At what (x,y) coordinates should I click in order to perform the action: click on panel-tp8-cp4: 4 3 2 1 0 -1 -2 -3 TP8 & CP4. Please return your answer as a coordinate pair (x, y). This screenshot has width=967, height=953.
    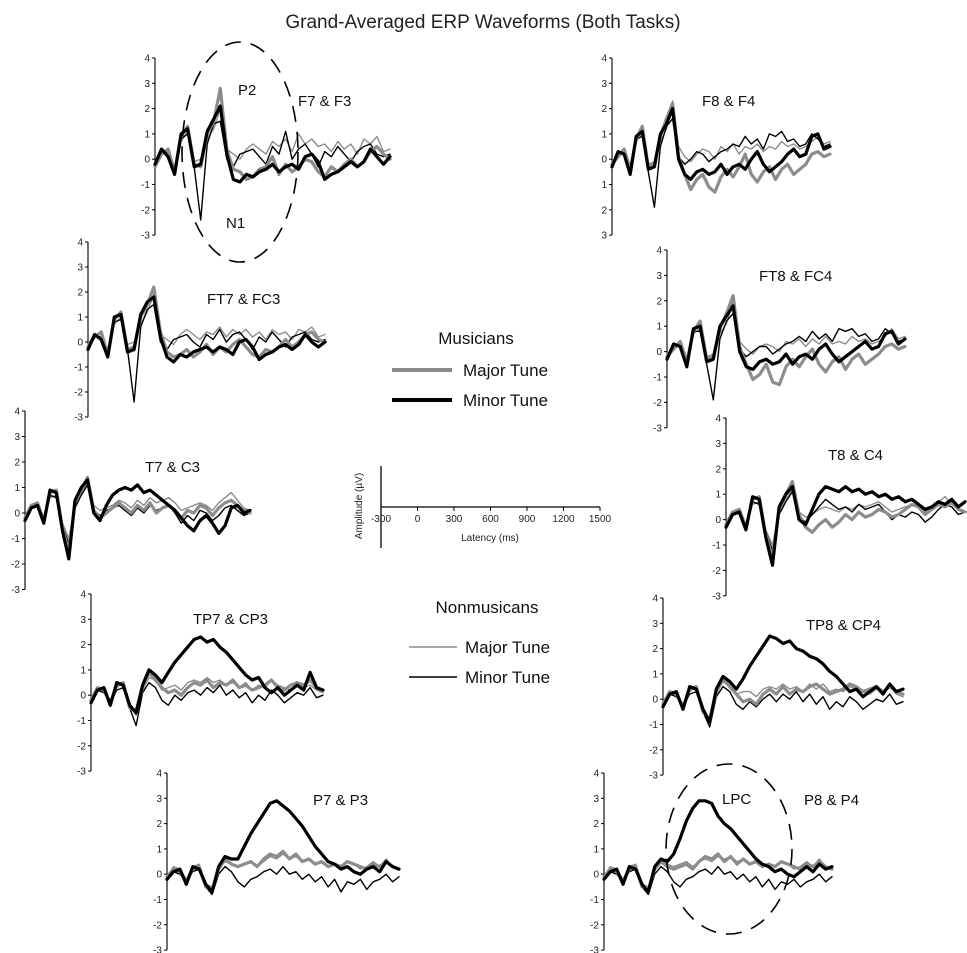
    Looking at the image, I should click on (777, 688).